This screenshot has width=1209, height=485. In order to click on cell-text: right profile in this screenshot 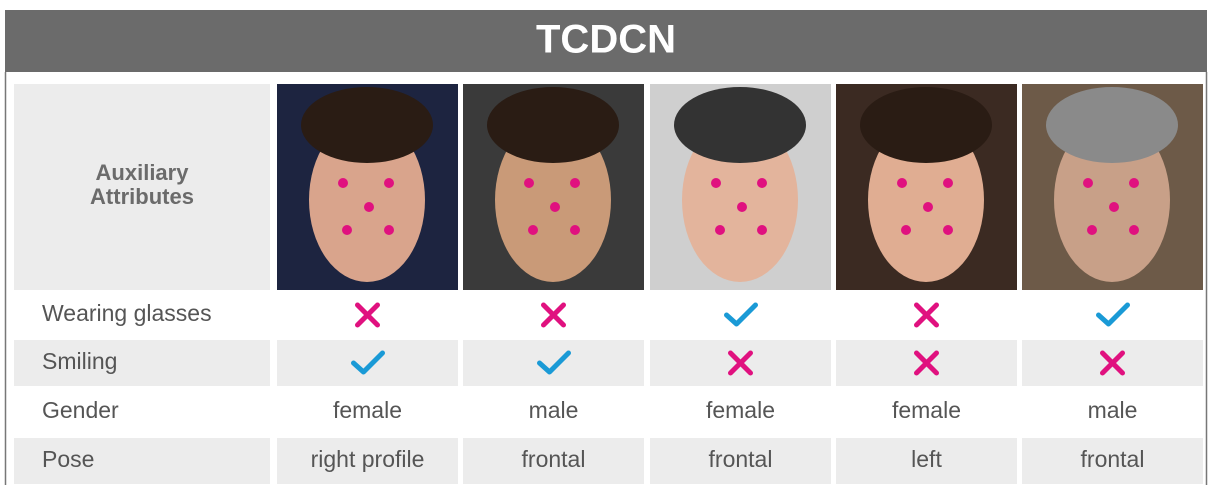, I will do `click(368, 459)`.